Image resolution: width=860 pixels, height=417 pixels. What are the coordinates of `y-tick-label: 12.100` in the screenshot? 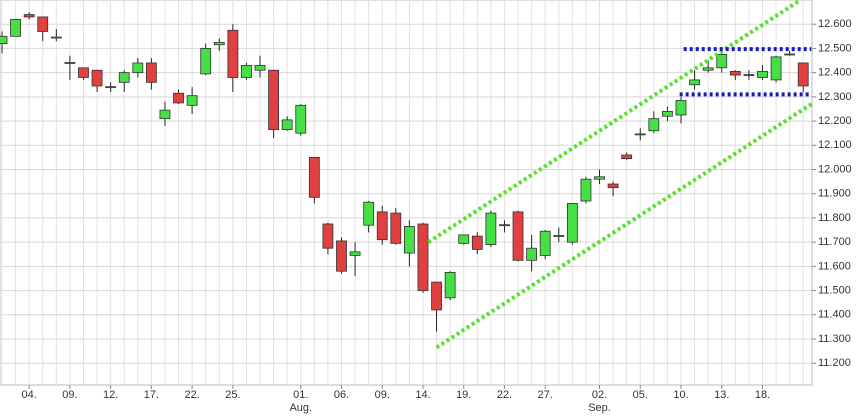 It's located at (835, 145).